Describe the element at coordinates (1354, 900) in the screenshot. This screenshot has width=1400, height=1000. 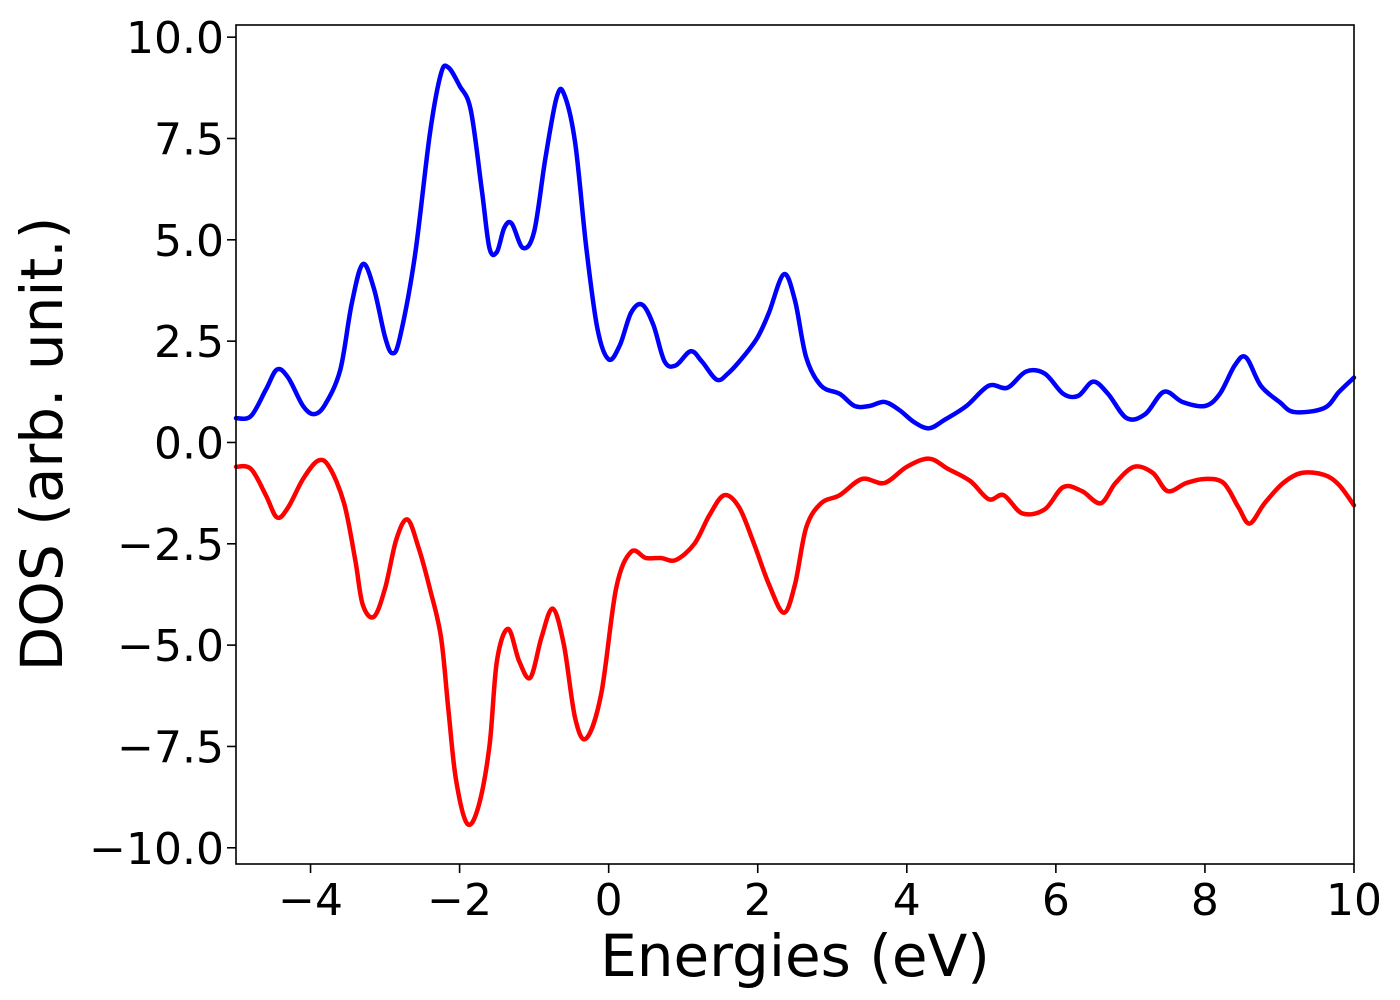
I see `x-tick-label: 10` at that location.